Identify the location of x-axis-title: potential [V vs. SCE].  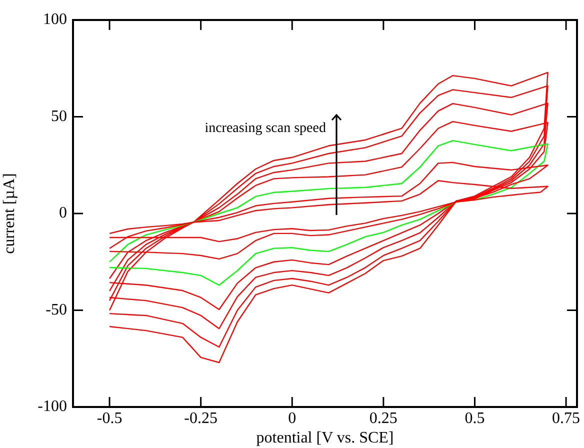
(325, 438).